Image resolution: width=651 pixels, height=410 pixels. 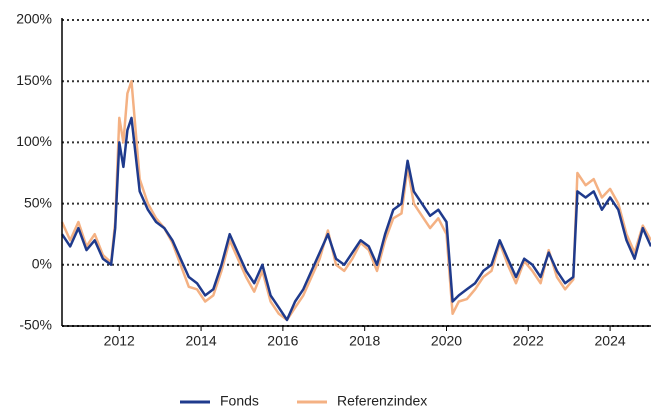 I want to click on y-tick-label: 0%, so click(x=42, y=264).